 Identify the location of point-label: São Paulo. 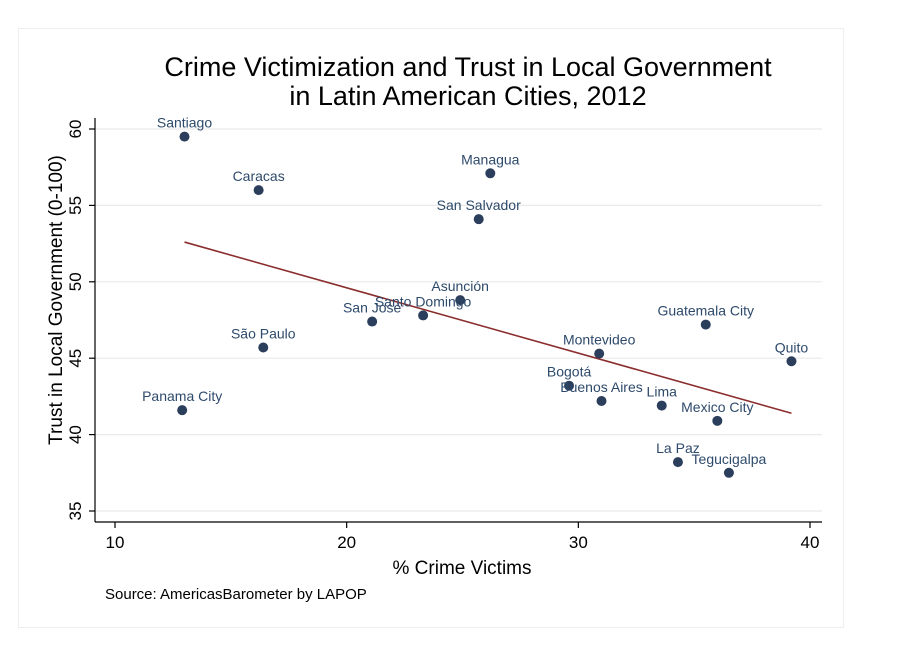
(263, 334).